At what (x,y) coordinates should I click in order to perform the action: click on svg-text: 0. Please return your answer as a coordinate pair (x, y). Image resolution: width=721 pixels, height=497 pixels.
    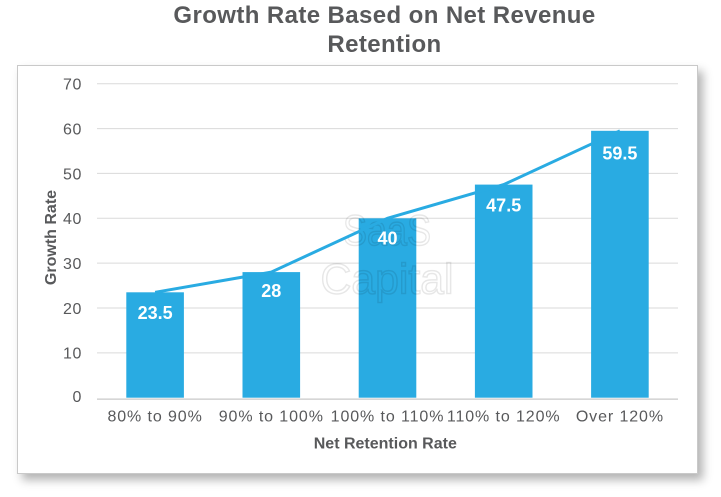
    Looking at the image, I should click on (78, 397).